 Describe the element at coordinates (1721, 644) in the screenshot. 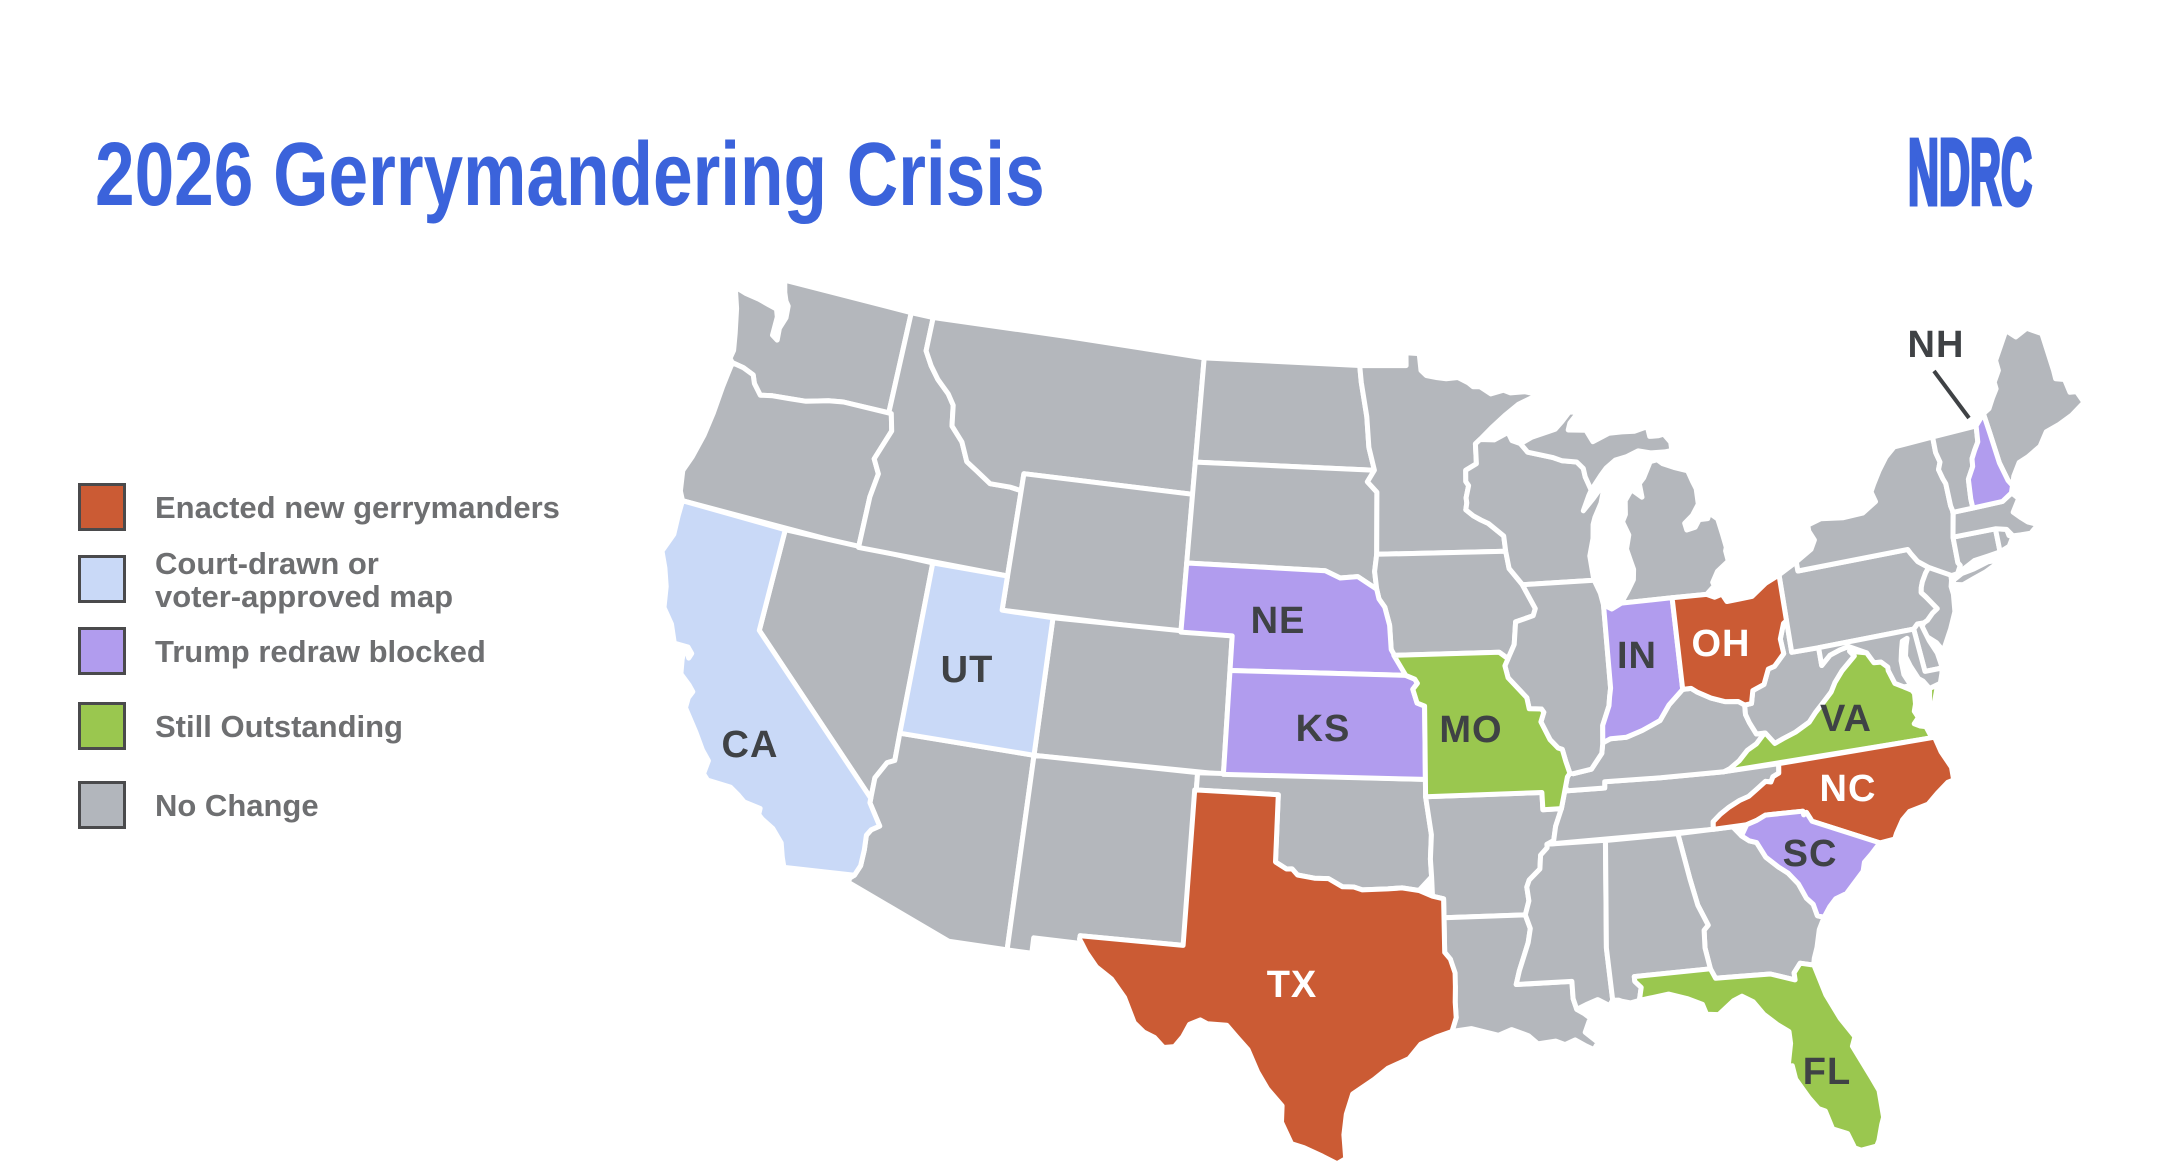

I see `svg-text: OH` at that location.